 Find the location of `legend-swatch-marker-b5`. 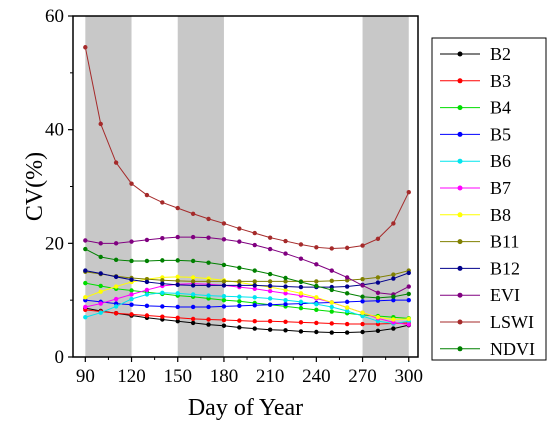

legend-swatch-marker-b5 is located at coordinates (460, 134).